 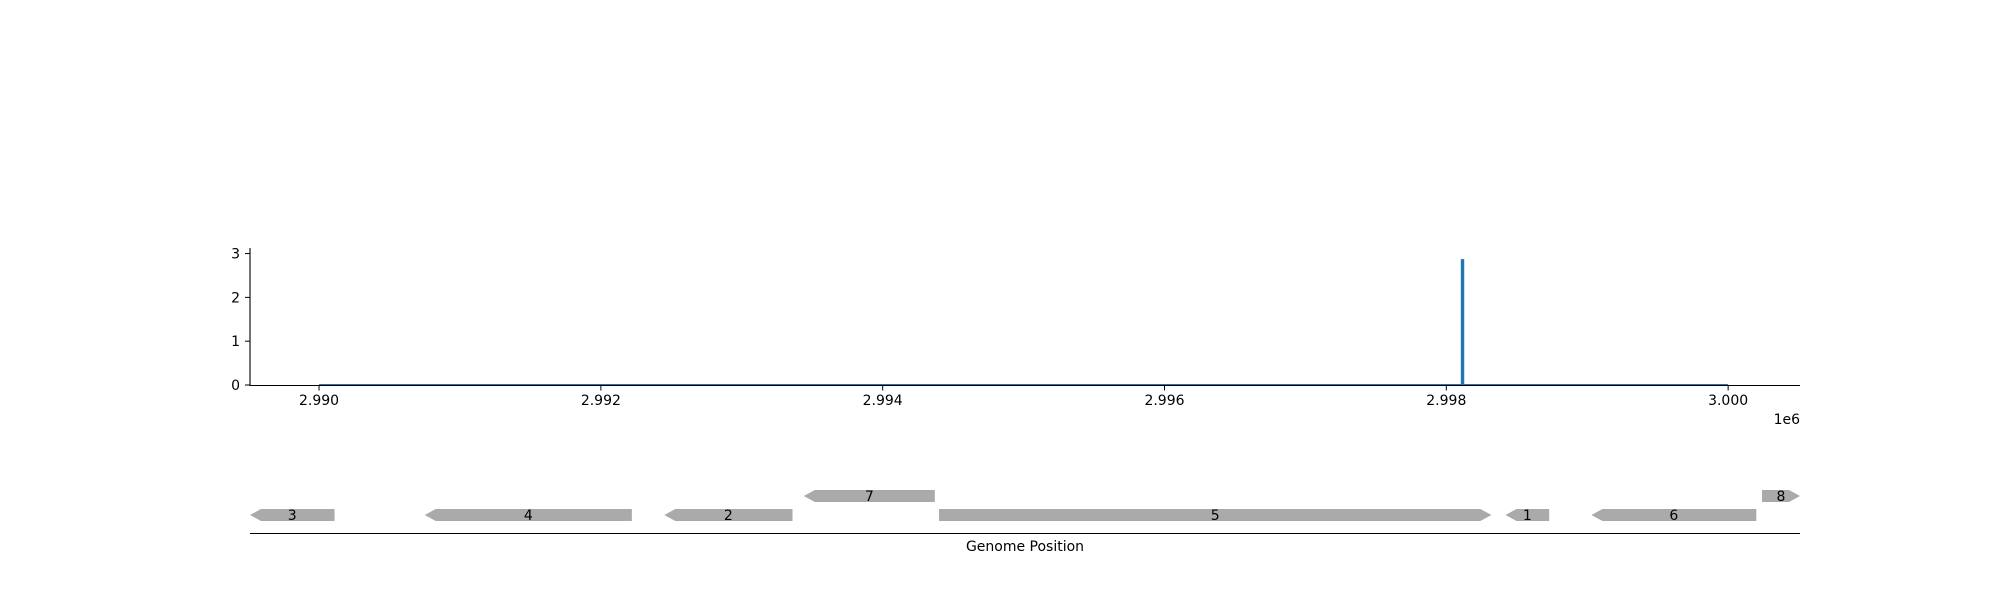 What do you see at coordinates (1446, 401) in the screenshot?
I see `x-tick-label: 2.998` at bounding box center [1446, 401].